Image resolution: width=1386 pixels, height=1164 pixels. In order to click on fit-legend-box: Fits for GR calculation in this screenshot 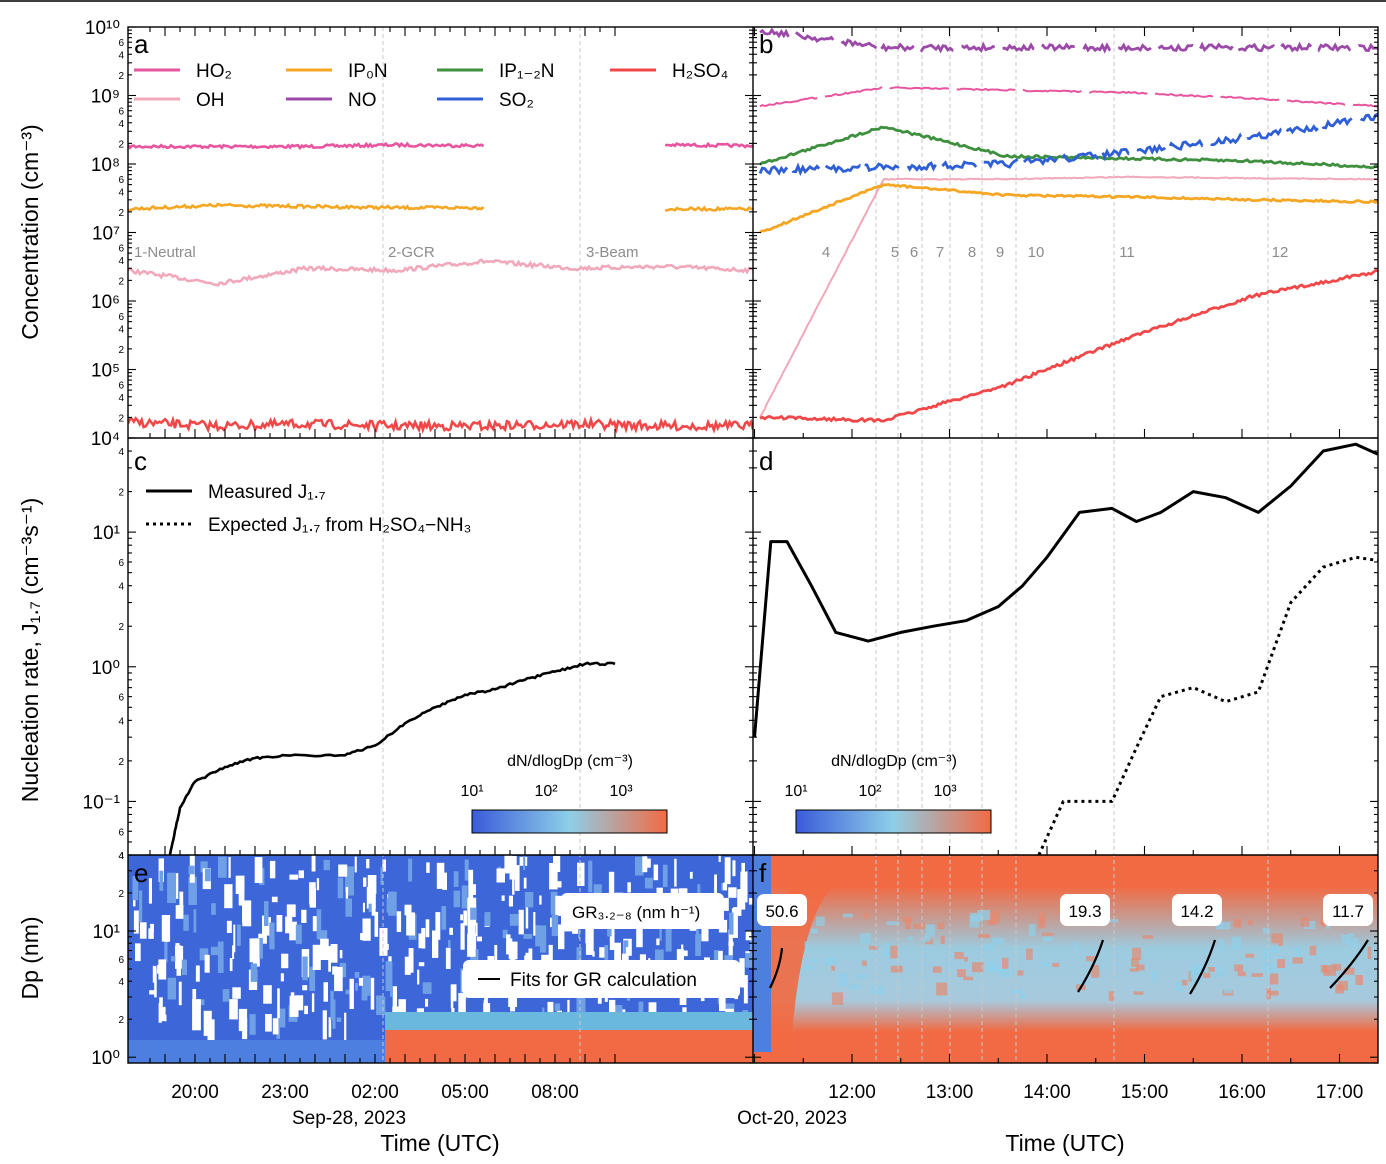, I will do `click(601, 979)`.